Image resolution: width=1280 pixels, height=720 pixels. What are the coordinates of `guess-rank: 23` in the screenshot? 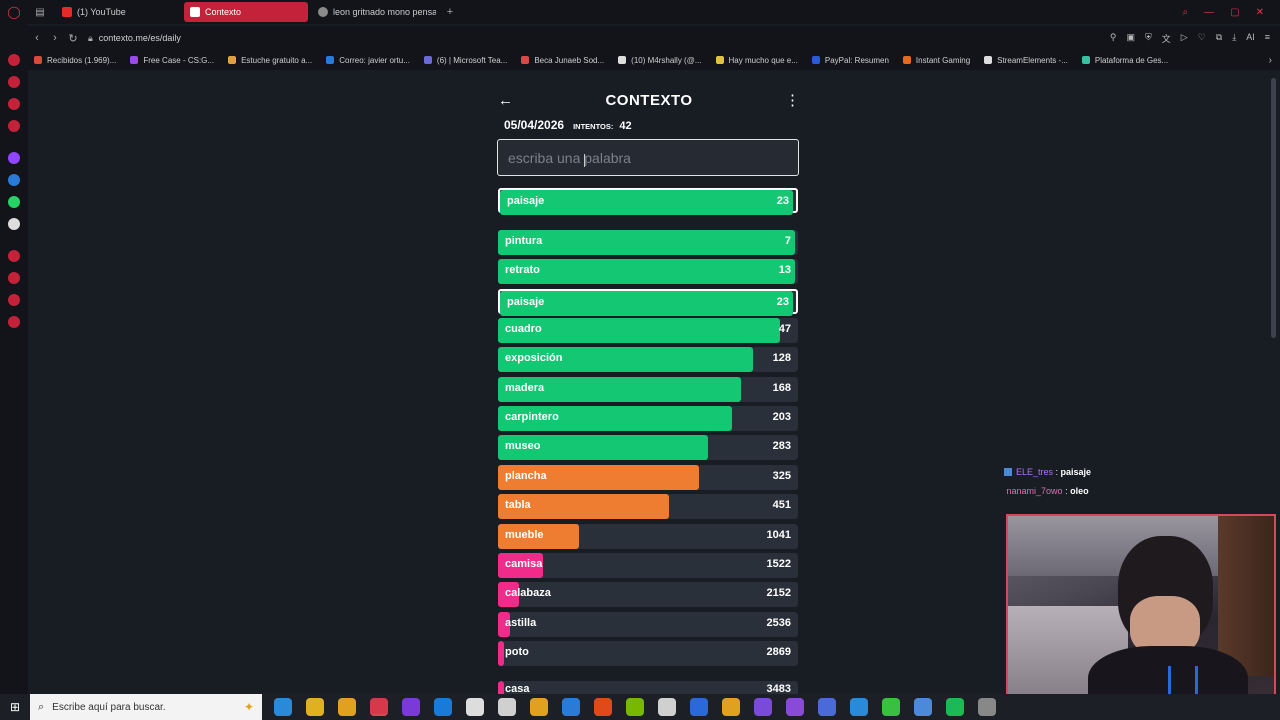 It's located at (782, 302).